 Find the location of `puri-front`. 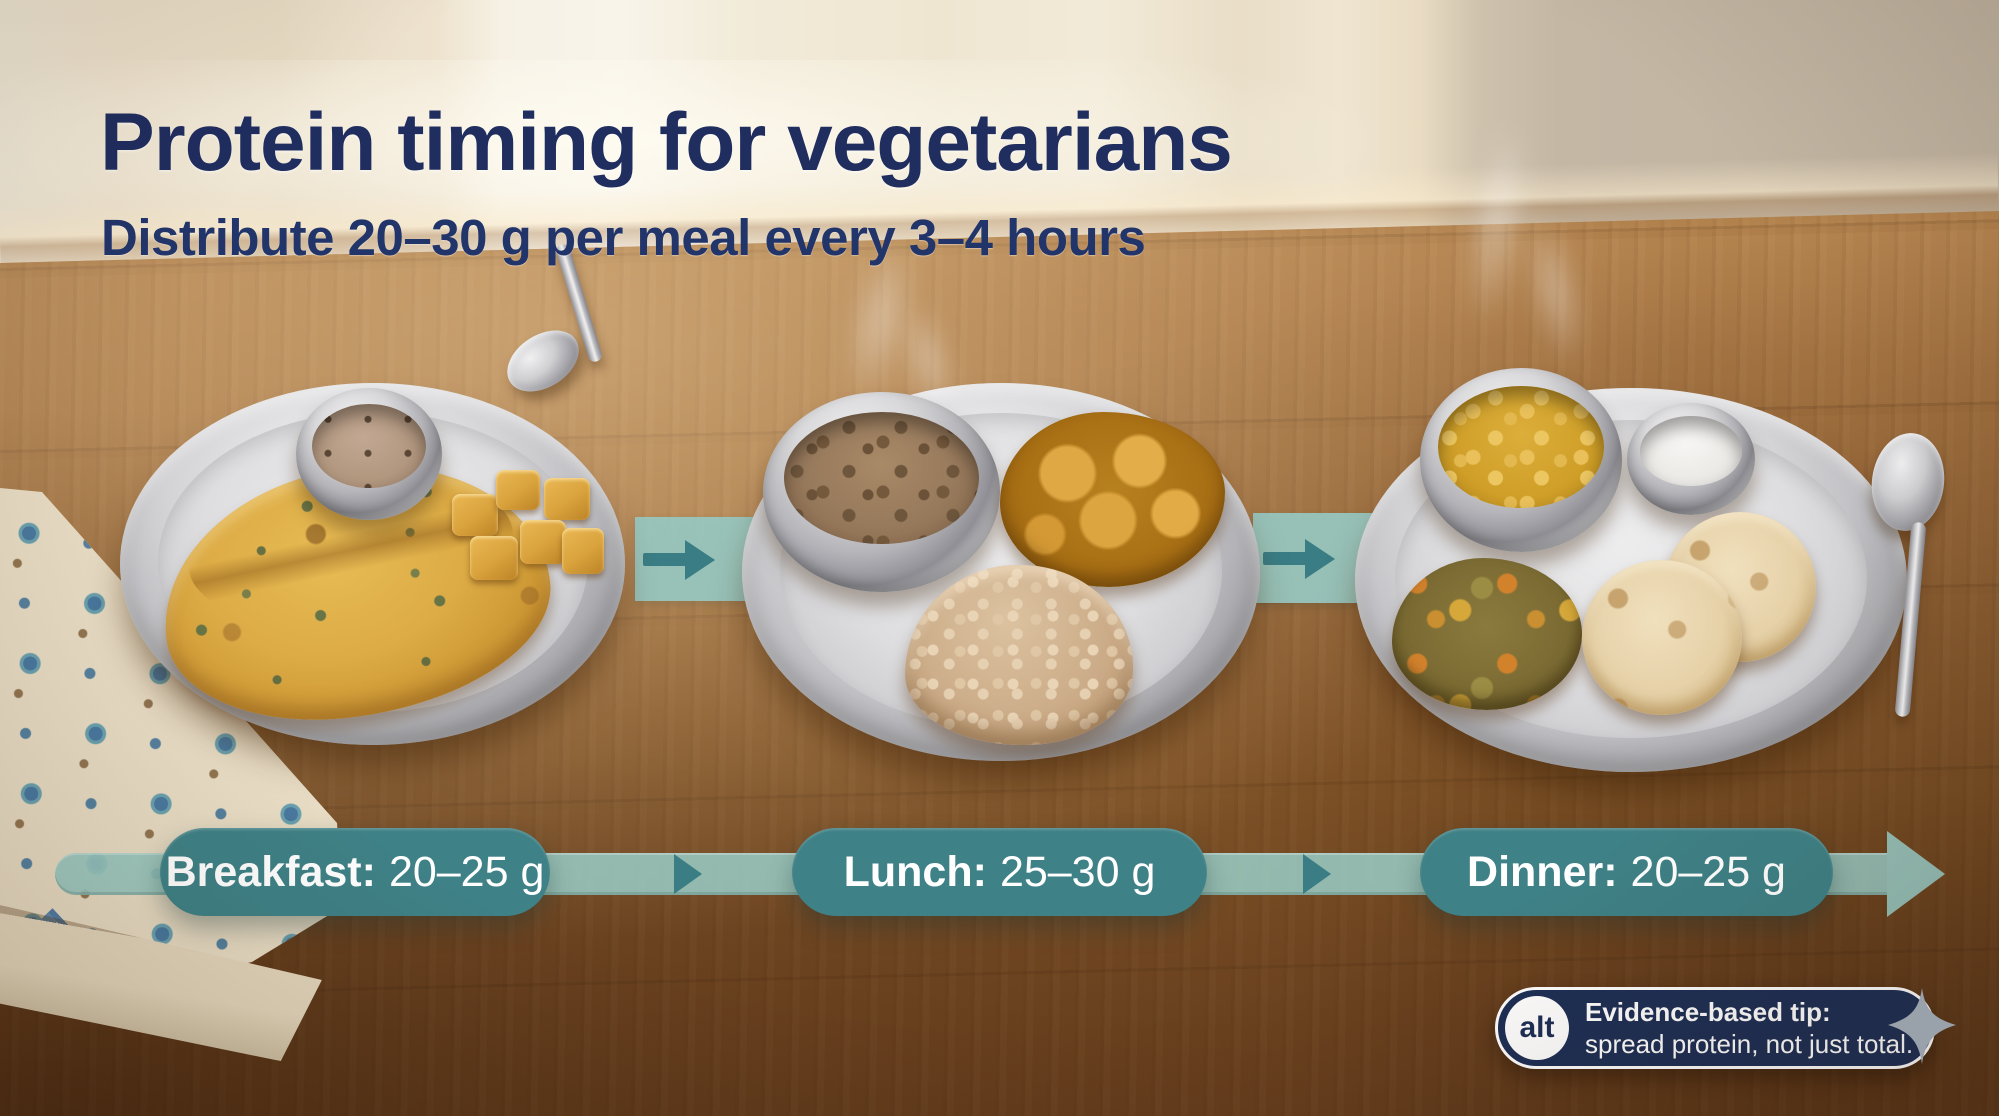

puri-front is located at coordinates (1662, 637).